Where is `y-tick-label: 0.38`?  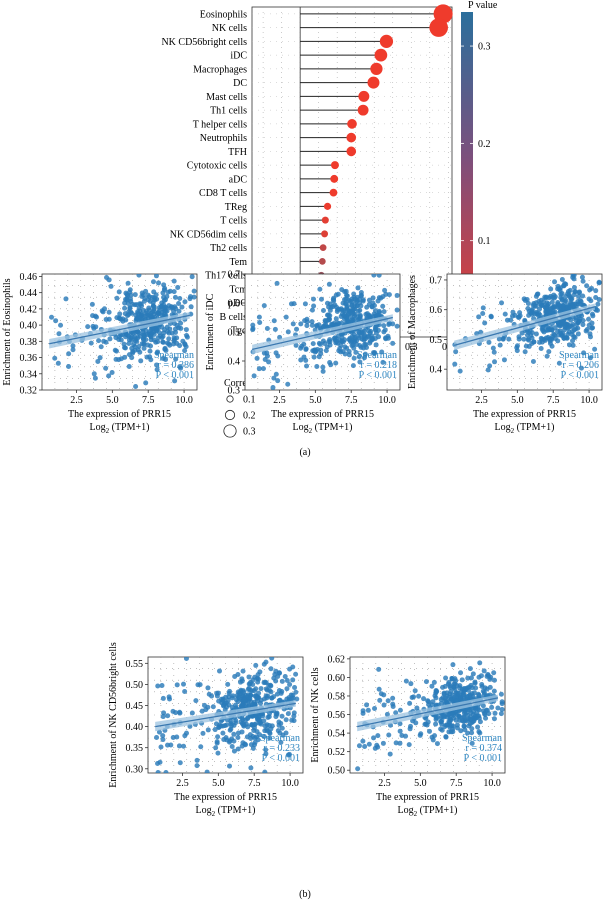 y-tick-label: 0.38 is located at coordinates (29, 342).